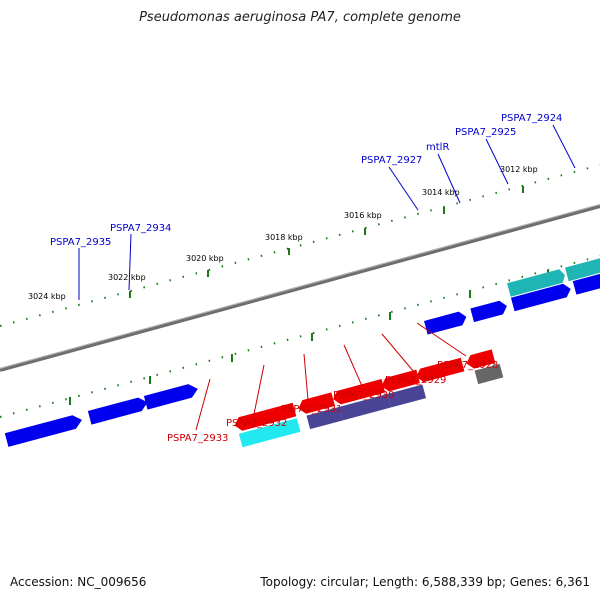  Describe the element at coordinates (127, 277) in the screenshot. I see `kbp-label-3022: 3022 kbp` at that location.